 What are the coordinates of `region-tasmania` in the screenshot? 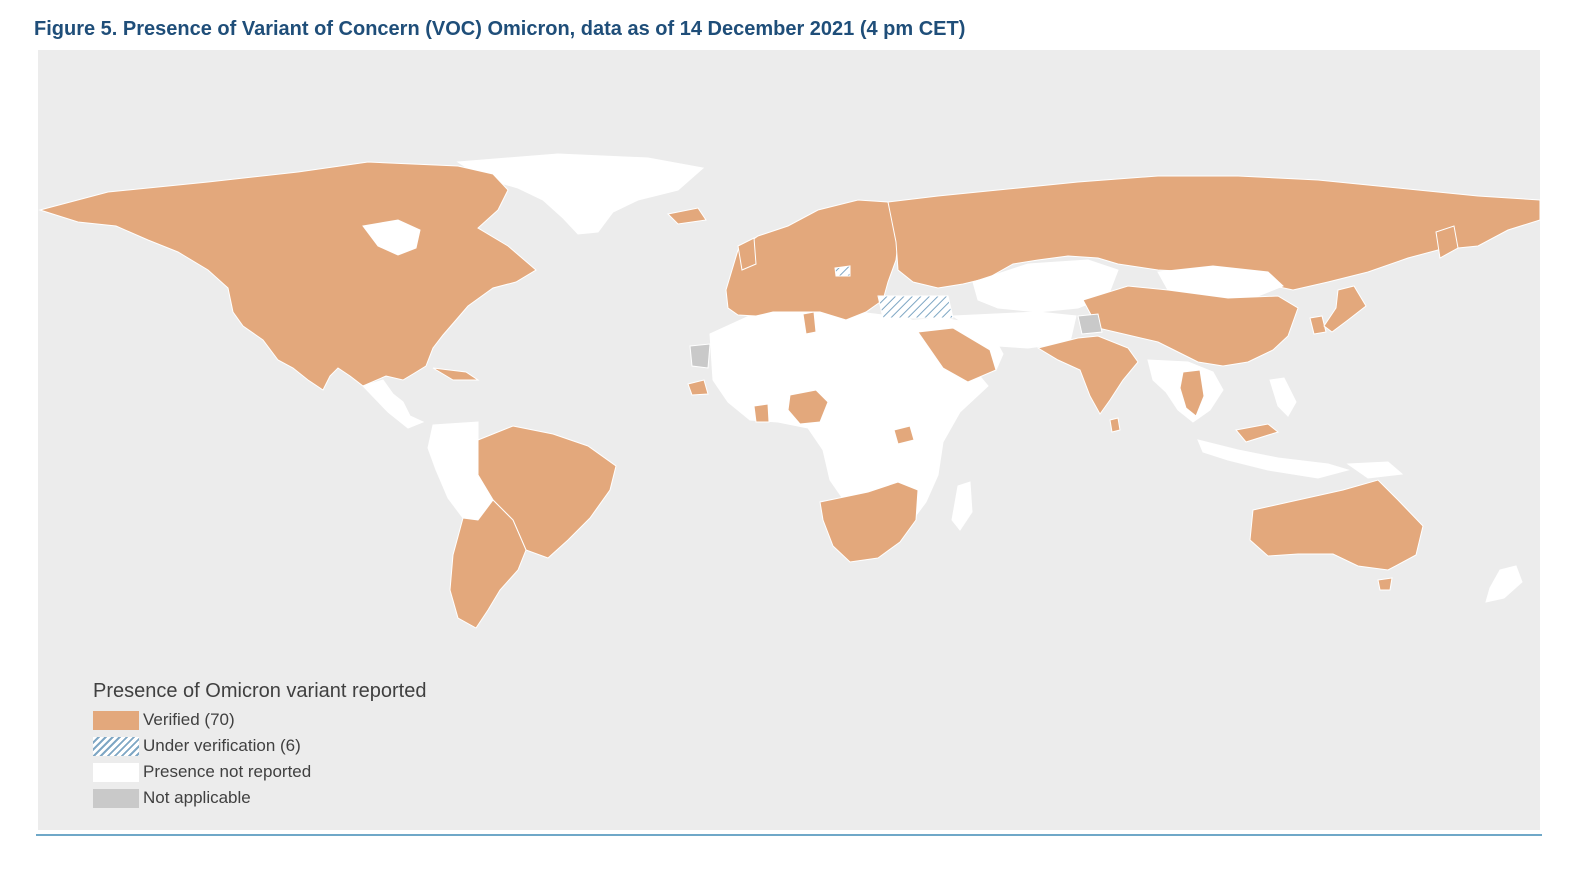 It's located at (1385, 584).